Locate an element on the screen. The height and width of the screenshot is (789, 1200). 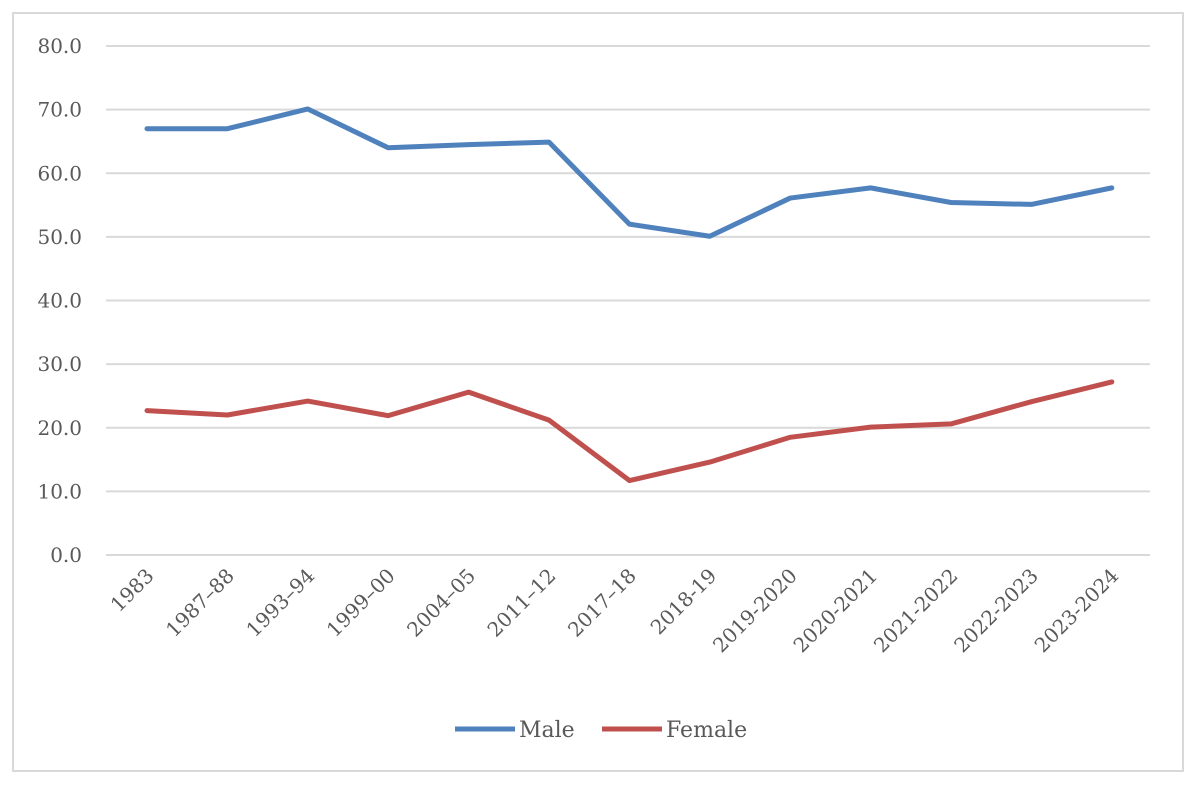
y-tick-label: 0.0 is located at coordinates (66, 555).